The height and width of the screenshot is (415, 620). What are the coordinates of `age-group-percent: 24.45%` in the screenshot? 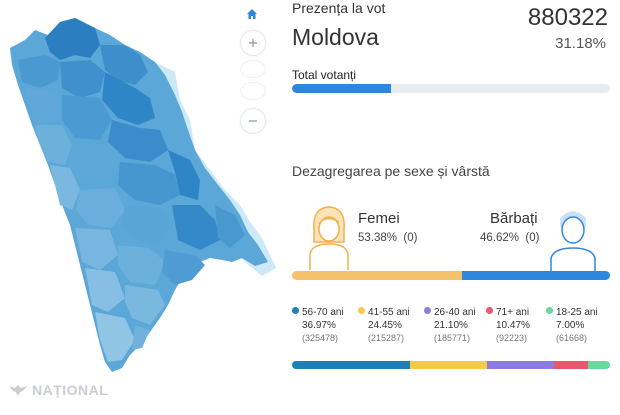 It's located at (385, 325).